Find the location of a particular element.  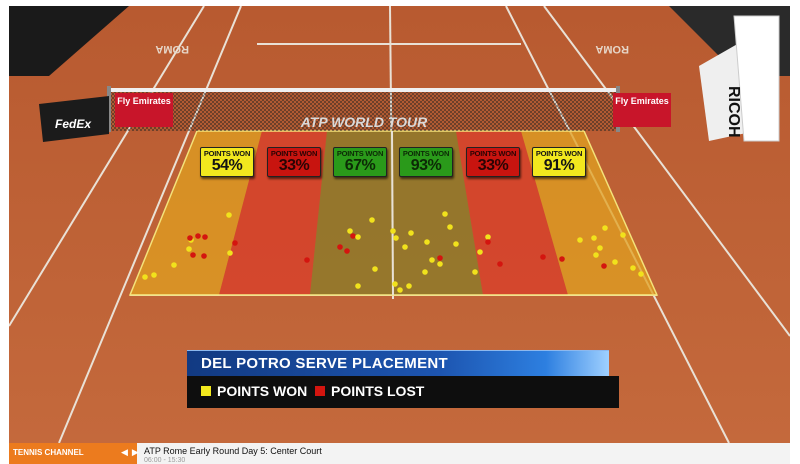

banner-title-bar: DEL POTRO SERVE PLACEMENT is located at coordinates (398, 363).